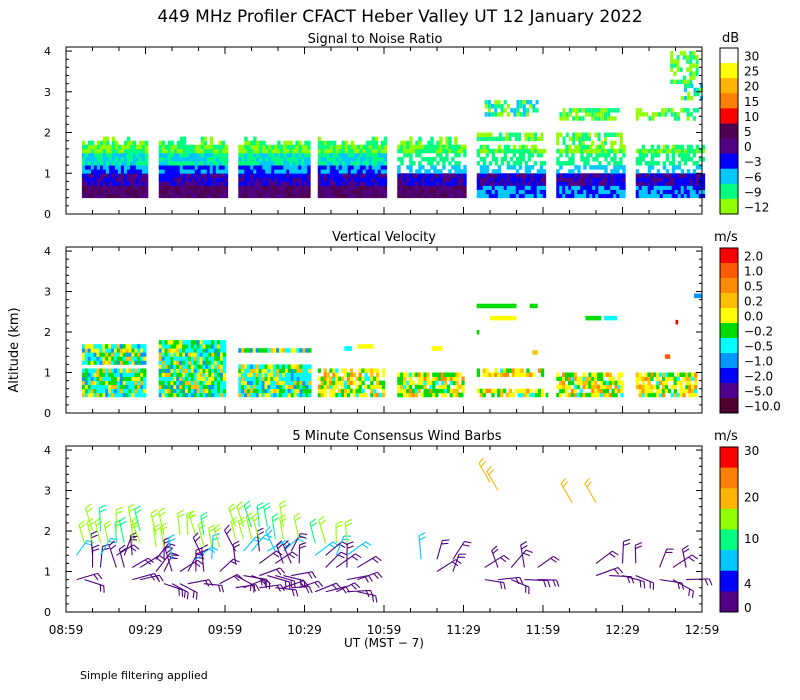 This screenshot has height=700, width=800. What do you see at coordinates (47, 491) in the screenshot?
I see `y-tick-label: 3` at bounding box center [47, 491].